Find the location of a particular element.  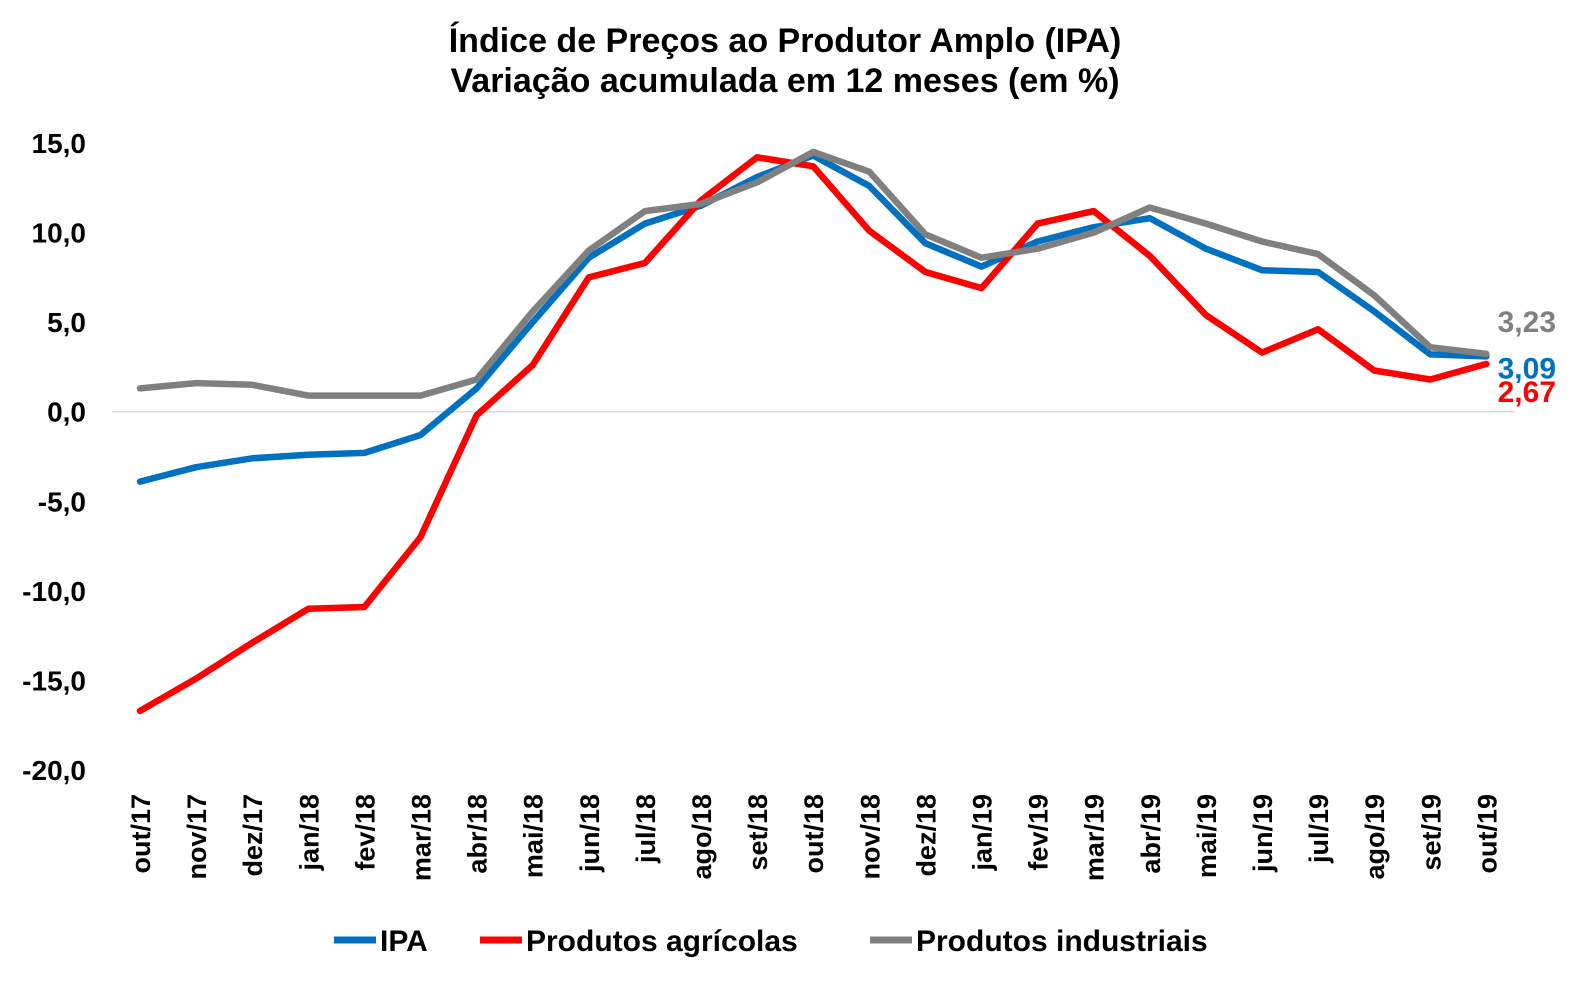

x-tick-label: jan/19 is located at coordinates (983, 833).